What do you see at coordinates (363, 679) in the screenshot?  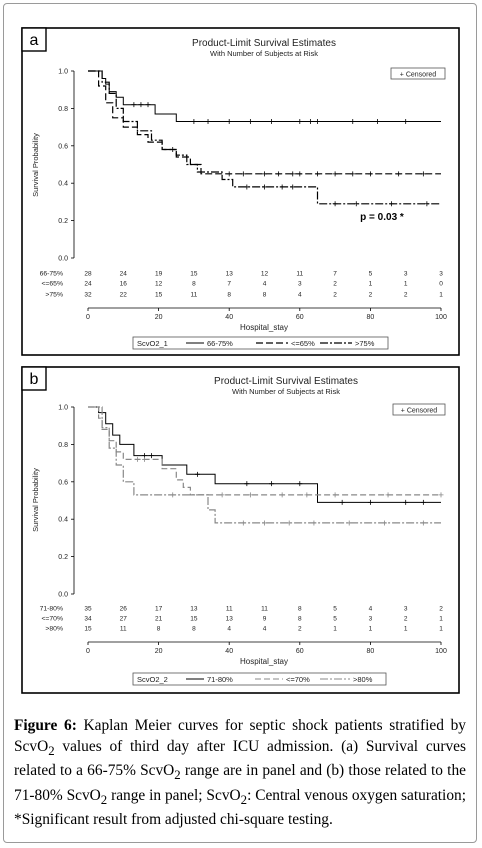 I see `panel-b-legend-label-3: >80%` at bounding box center [363, 679].